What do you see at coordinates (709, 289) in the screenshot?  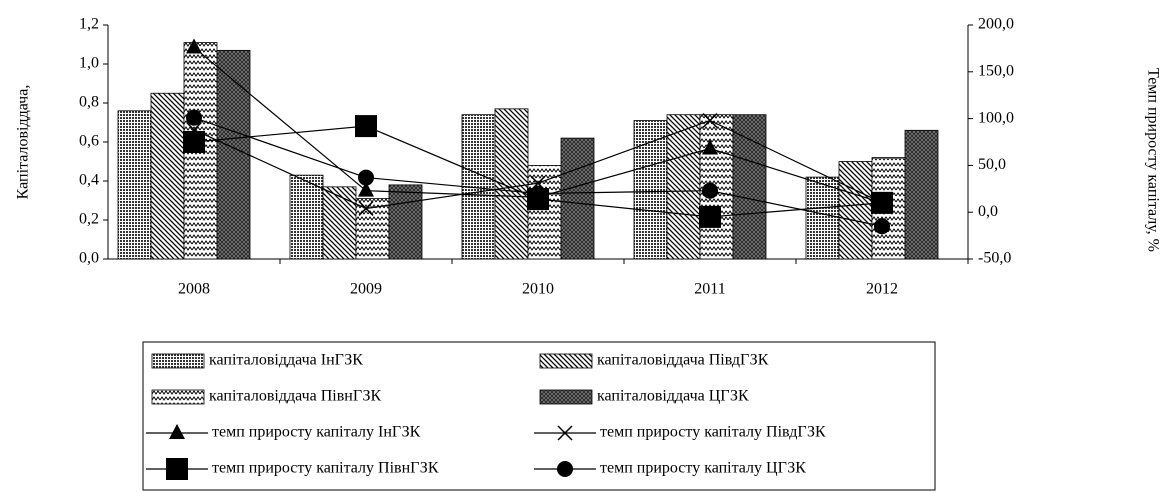 I see `x-tick-label: 2011` at bounding box center [709, 289].